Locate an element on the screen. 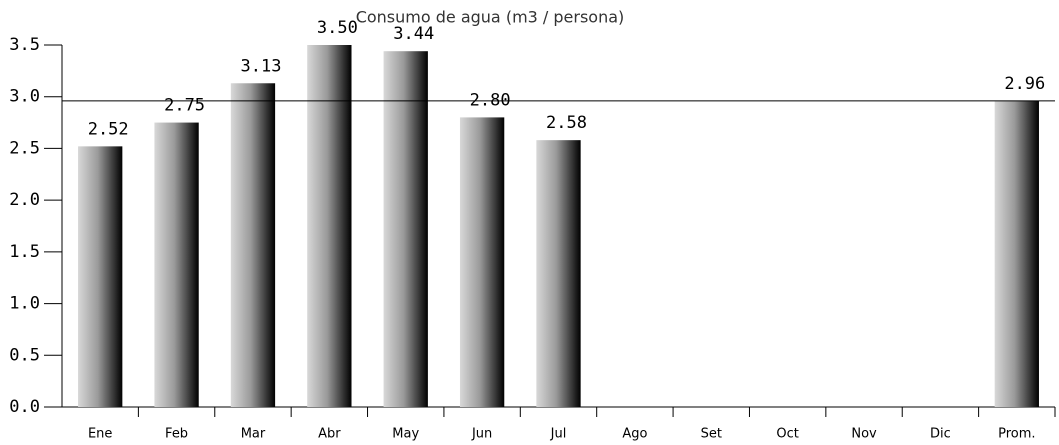  x-tick-label: Mar is located at coordinates (253, 434).